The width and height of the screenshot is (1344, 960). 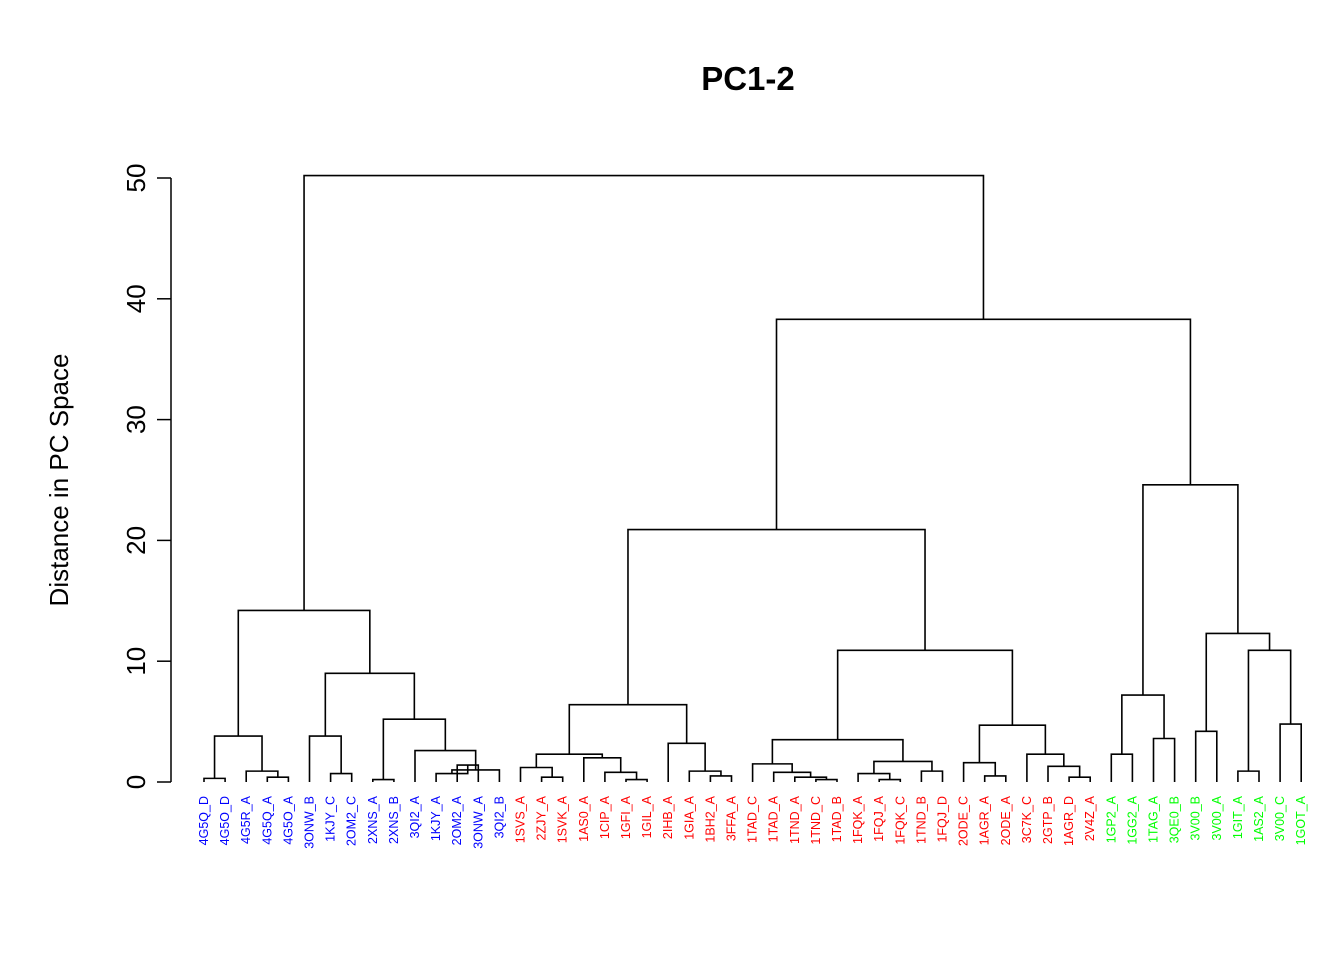 What do you see at coordinates (225, 820) in the screenshot?
I see `leaf-label: 4G5O_D` at bounding box center [225, 820].